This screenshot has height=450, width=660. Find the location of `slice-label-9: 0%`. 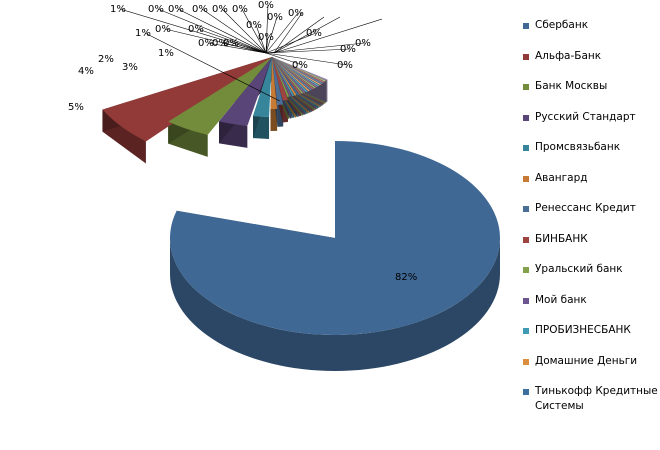

slice-label-9: 0% is located at coordinates (176, 9).